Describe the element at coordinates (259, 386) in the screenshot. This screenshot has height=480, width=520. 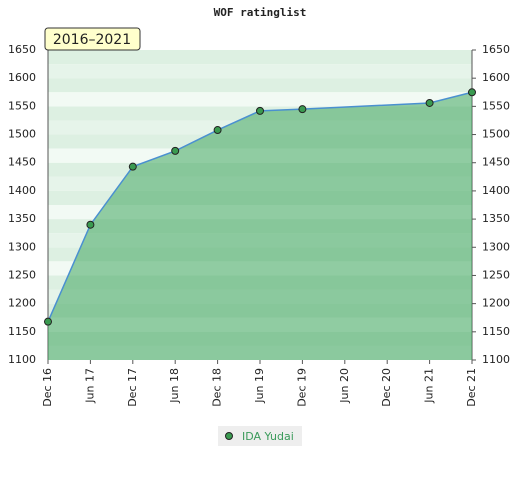
I see `x-tick-label: Jun 19` at that location.